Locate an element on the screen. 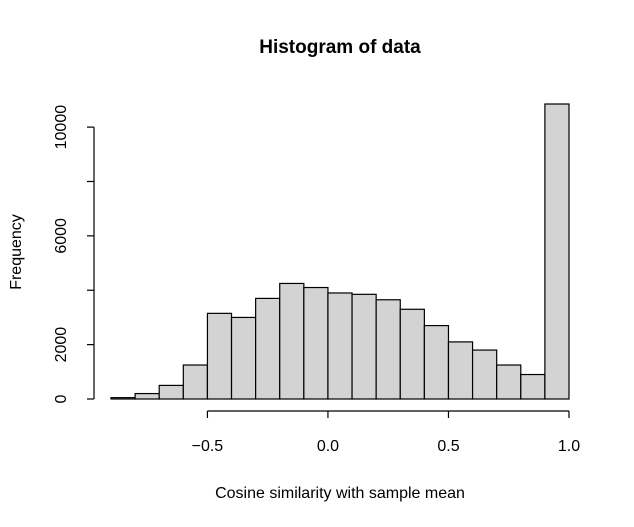  x-tick-label: 0.5 is located at coordinates (448, 446).